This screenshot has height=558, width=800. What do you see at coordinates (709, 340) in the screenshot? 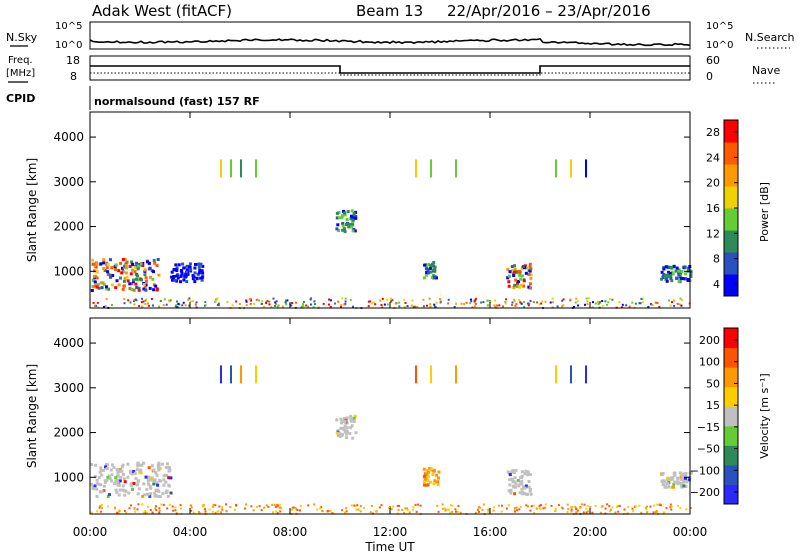
I see `colorbar-tick-label: 200` at bounding box center [709, 340].